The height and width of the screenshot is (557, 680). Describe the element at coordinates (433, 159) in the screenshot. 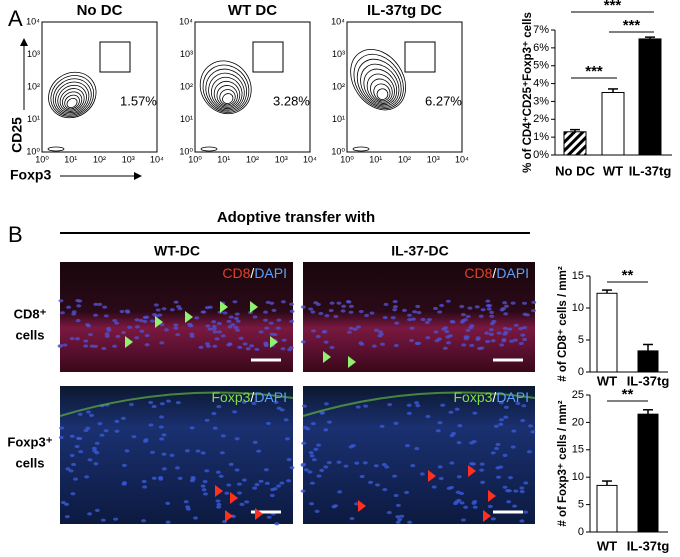

I see `x-tick-label: 10³` at that location.